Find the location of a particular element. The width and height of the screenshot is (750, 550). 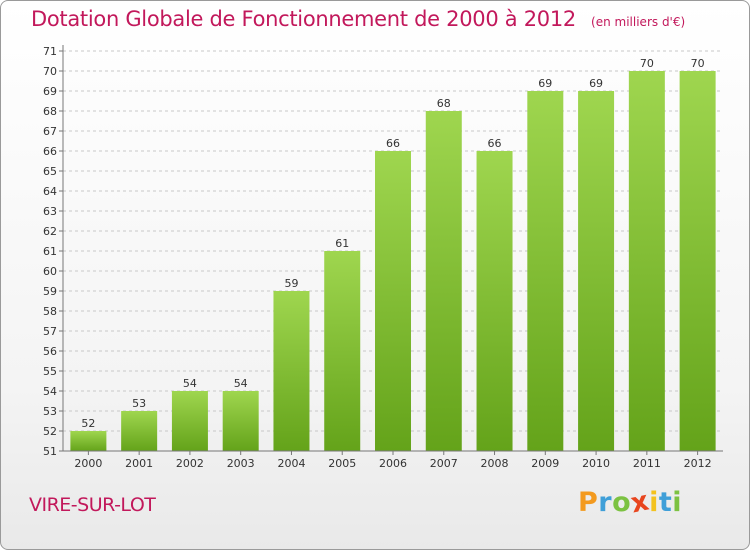

y-tick-label: 61 is located at coordinates (50, 251).